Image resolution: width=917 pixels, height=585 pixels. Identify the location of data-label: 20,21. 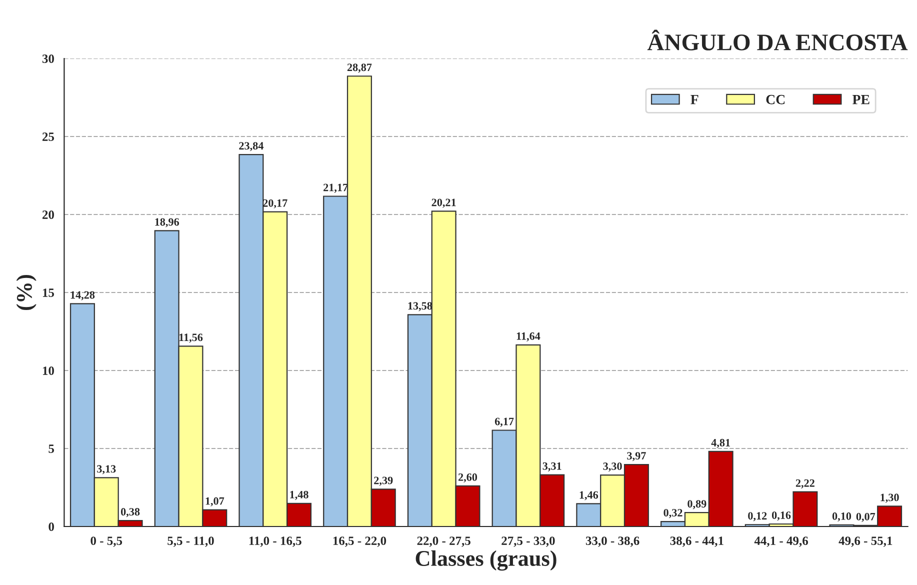
(444, 203).